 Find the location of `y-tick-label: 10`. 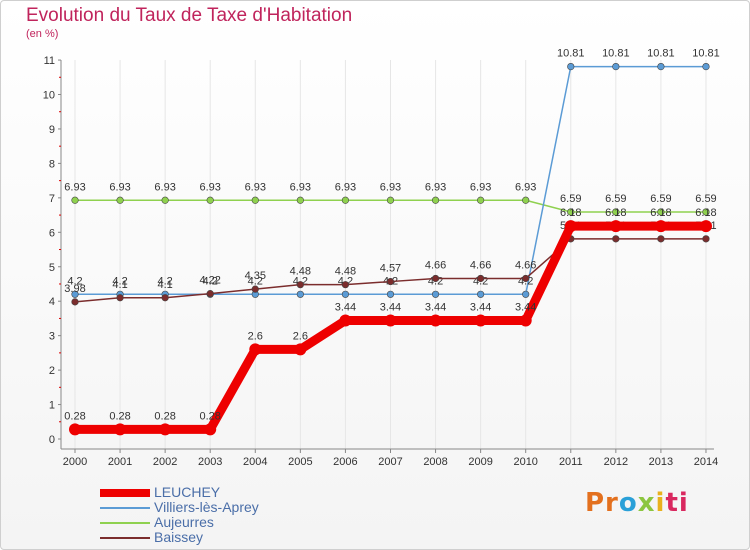

y-tick-label: 10 is located at coordinates (49, 96).